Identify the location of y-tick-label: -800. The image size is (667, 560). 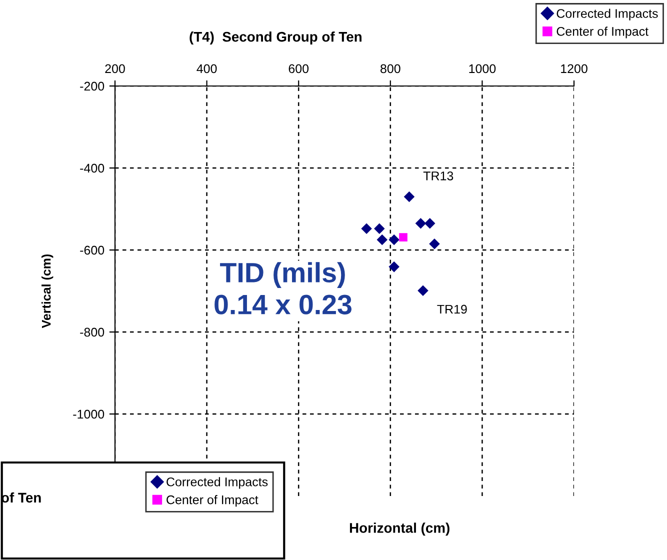
(92, 332).